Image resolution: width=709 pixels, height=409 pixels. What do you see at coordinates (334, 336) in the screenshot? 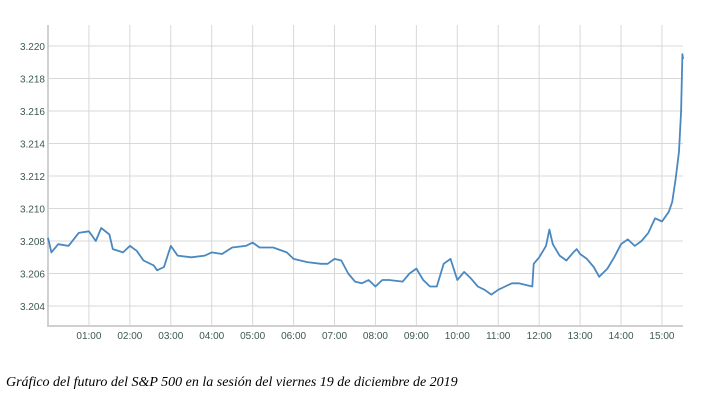
I see `x-tick-label: 07:00` at bounding box center [334, 336].